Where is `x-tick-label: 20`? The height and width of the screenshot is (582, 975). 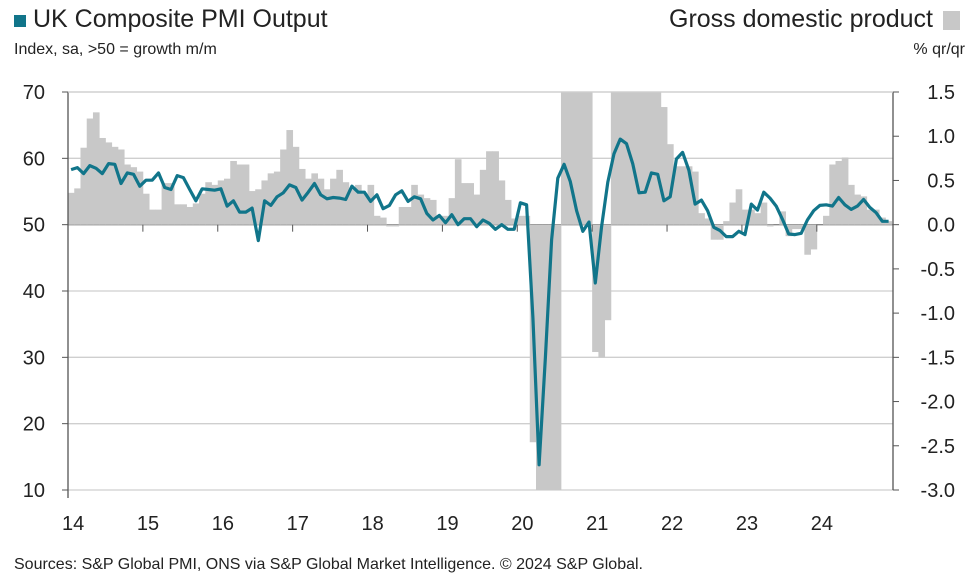
x-tick-label: 20 is located at coordinates (522, 524).